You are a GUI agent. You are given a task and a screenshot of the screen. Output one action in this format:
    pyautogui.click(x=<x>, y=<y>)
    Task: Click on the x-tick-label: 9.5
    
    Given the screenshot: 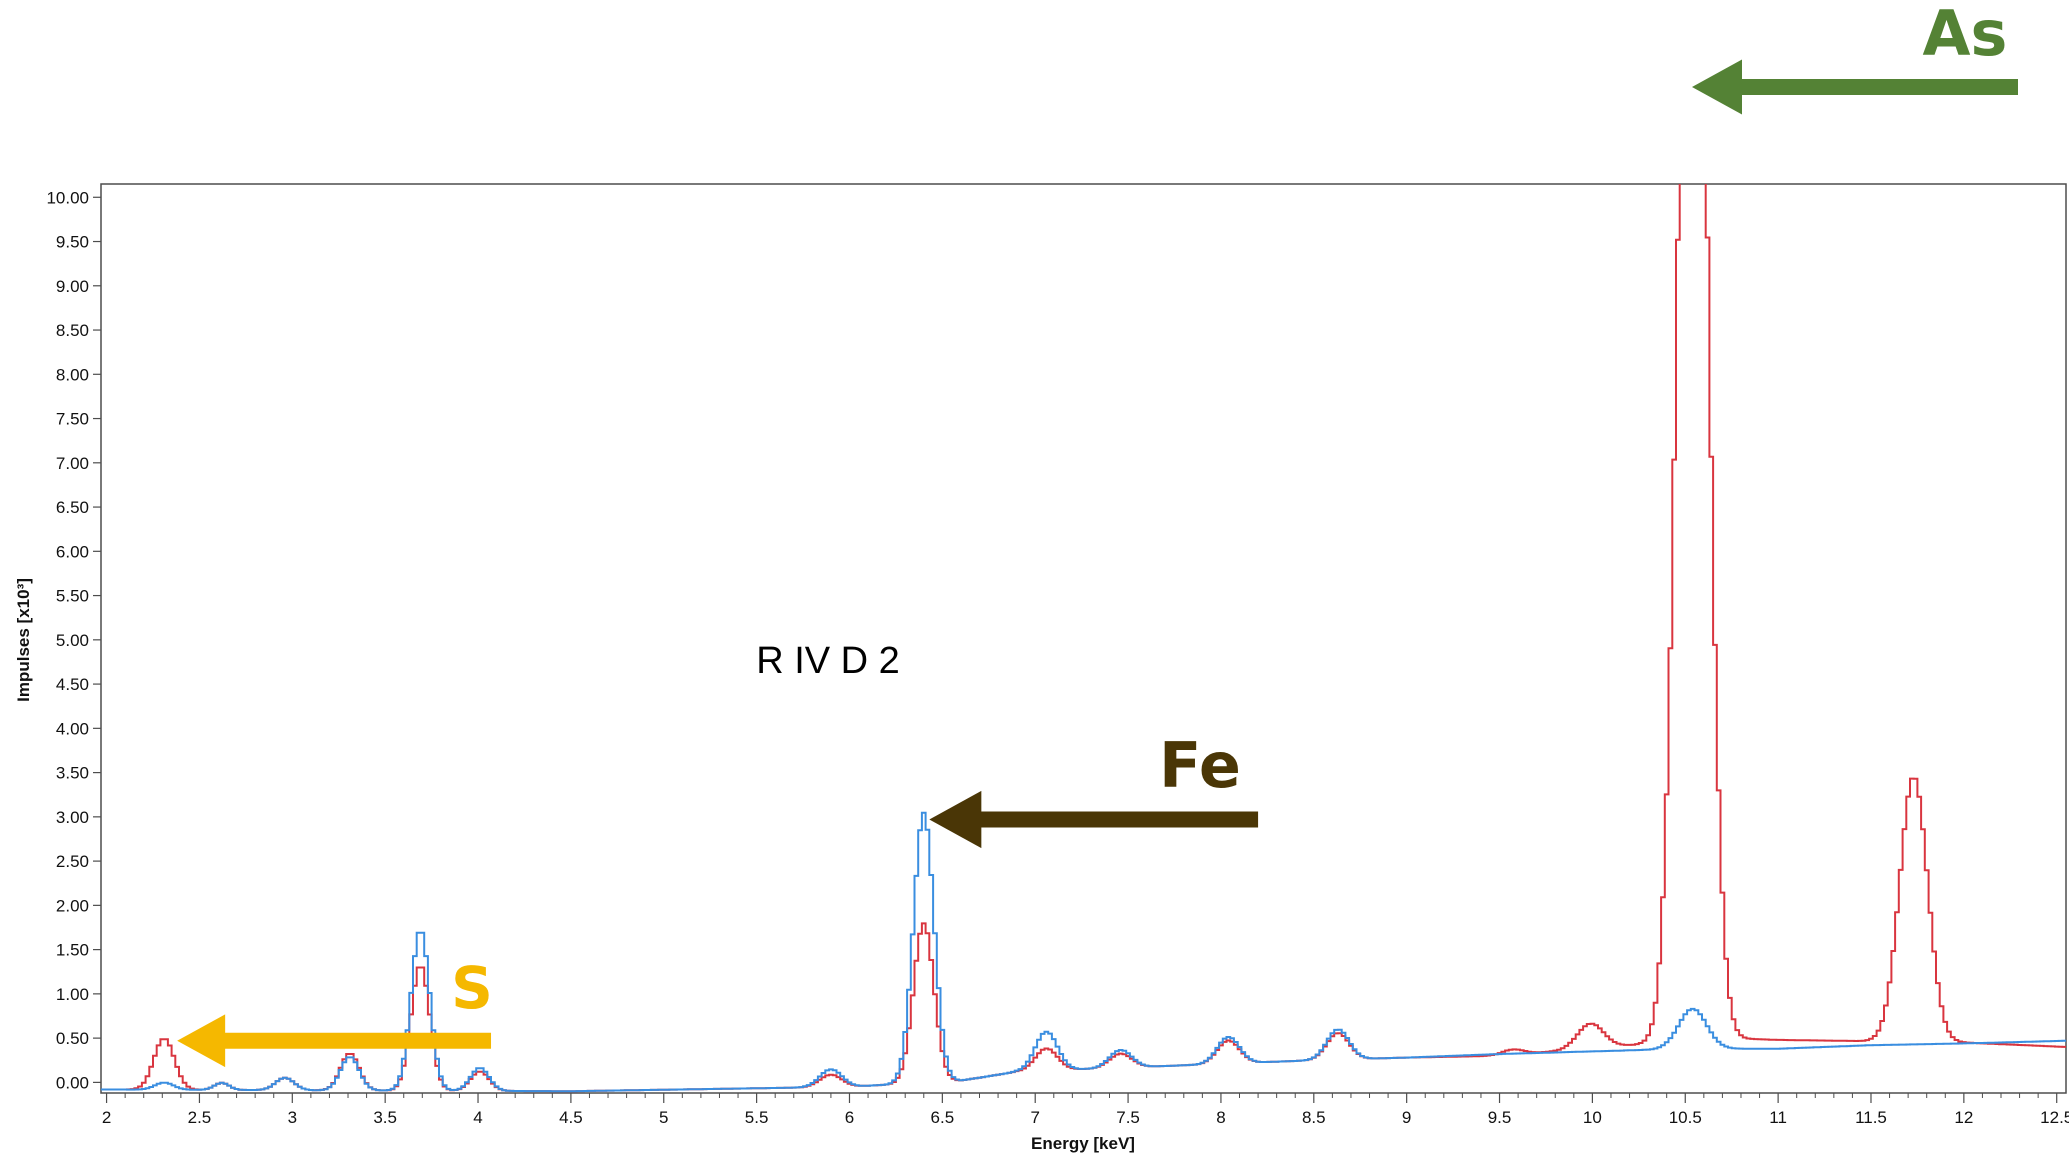 What is the action you would take?
    pyautogui.click(x=1500, y=1117)
    